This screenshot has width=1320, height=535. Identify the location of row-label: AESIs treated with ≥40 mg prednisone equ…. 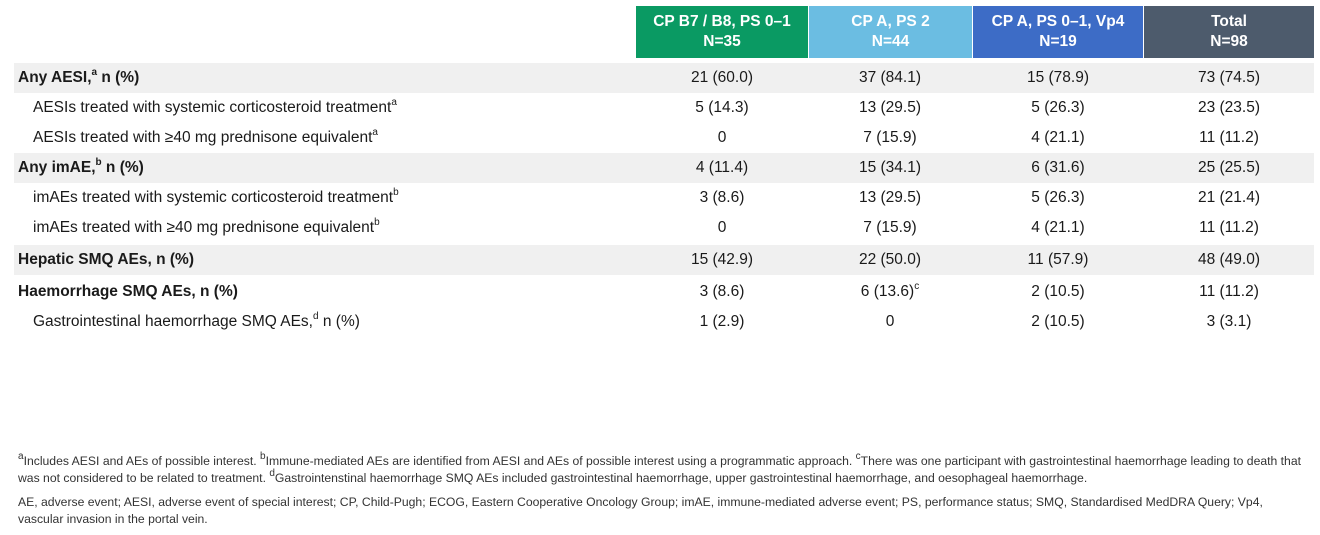
(205, 136).